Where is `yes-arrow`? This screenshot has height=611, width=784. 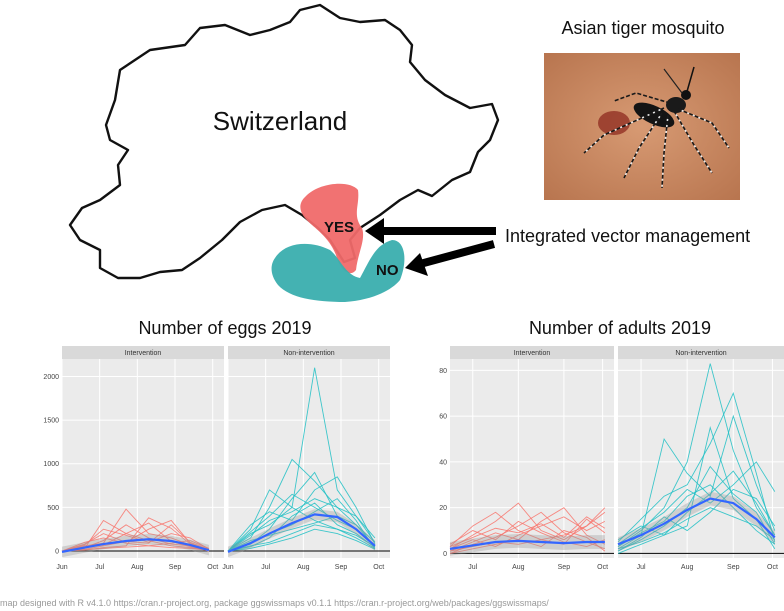 yes-arrow is located at coordinates (430, 231).